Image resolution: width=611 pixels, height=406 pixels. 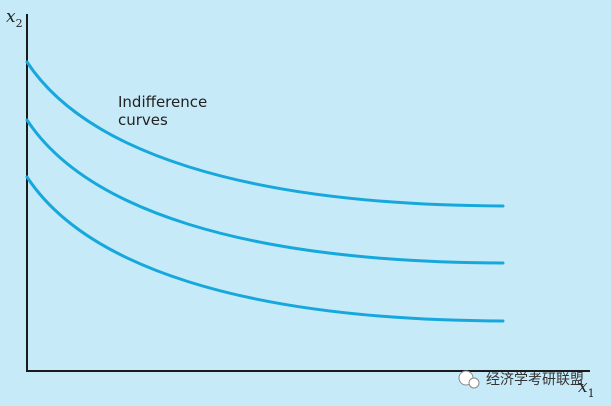 I want to click on annotation-line: curves, so click(x=143, y=120).